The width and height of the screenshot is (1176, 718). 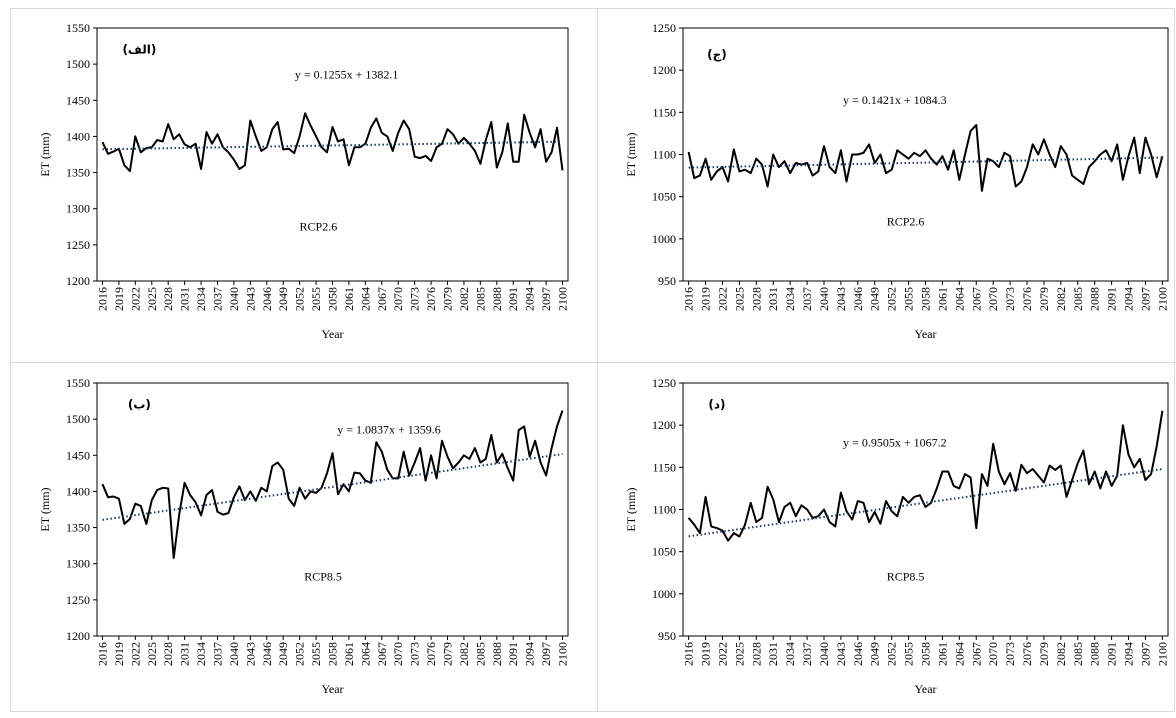 What do you see at coordinates (78, 383) in the screenshot?
I see `y-tick-label: 1550` at bounding box center [78, 383].